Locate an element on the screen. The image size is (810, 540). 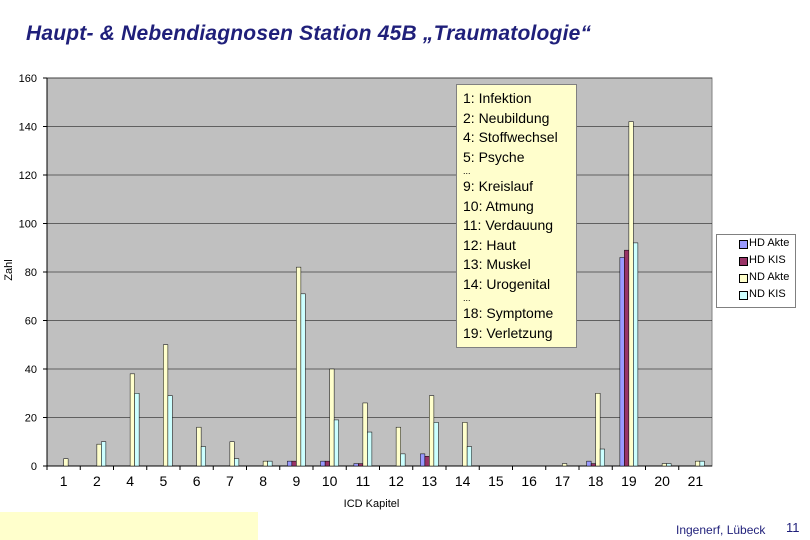
legend-label: ND Akte is located at coordinates (769, 277).